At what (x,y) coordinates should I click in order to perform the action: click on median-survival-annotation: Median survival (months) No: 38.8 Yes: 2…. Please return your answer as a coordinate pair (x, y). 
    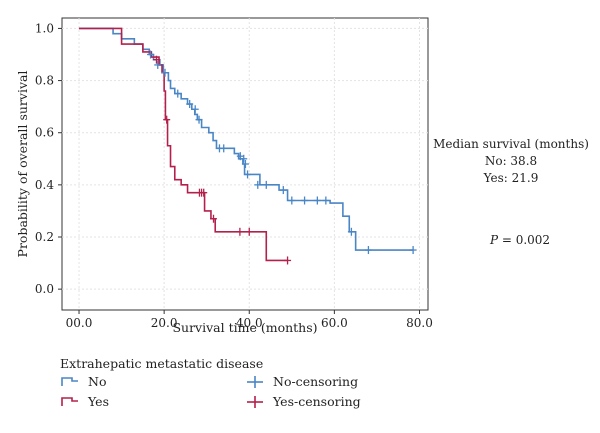
    Looking at the image, I should click on (511, 161).